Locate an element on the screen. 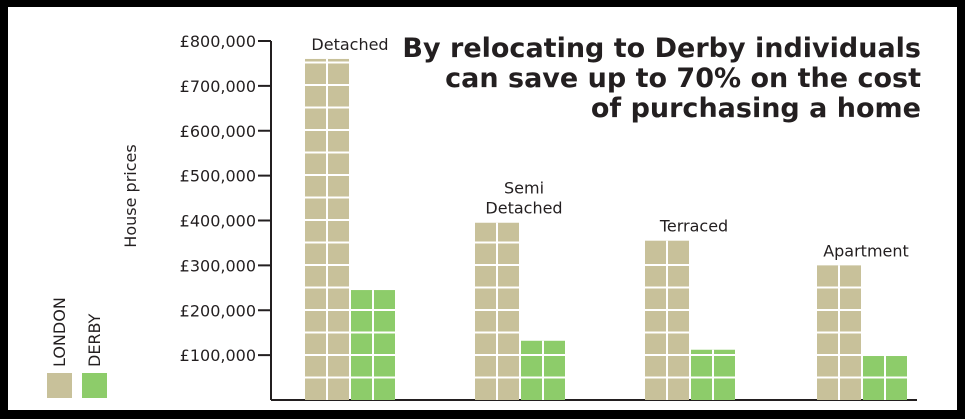 Image resolution: width=965 pixels, height=419 pixels. legend-label-london: LONDON is located at coordinates (59, 332).